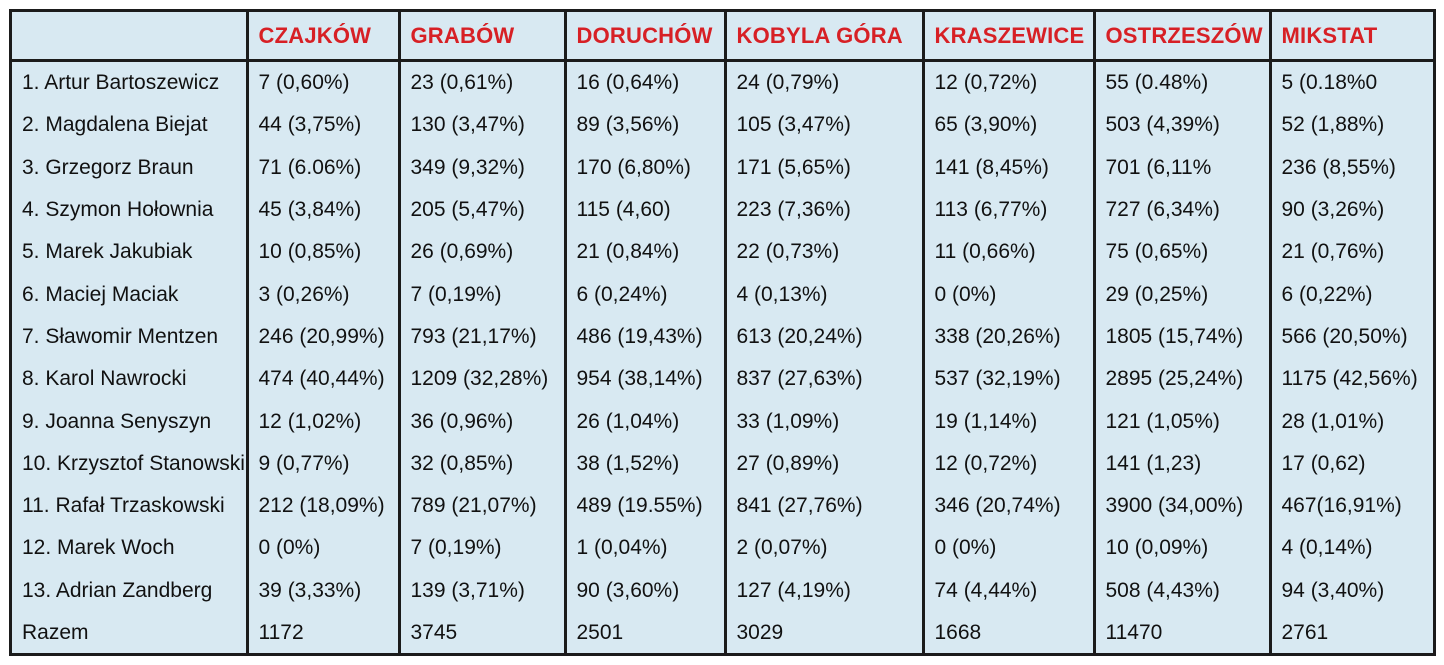 Image resolution: width=1444 pixels, height=665 pixels. I want to click on cell-candidate: 6. Maciej Maciak, so click(130, 294).